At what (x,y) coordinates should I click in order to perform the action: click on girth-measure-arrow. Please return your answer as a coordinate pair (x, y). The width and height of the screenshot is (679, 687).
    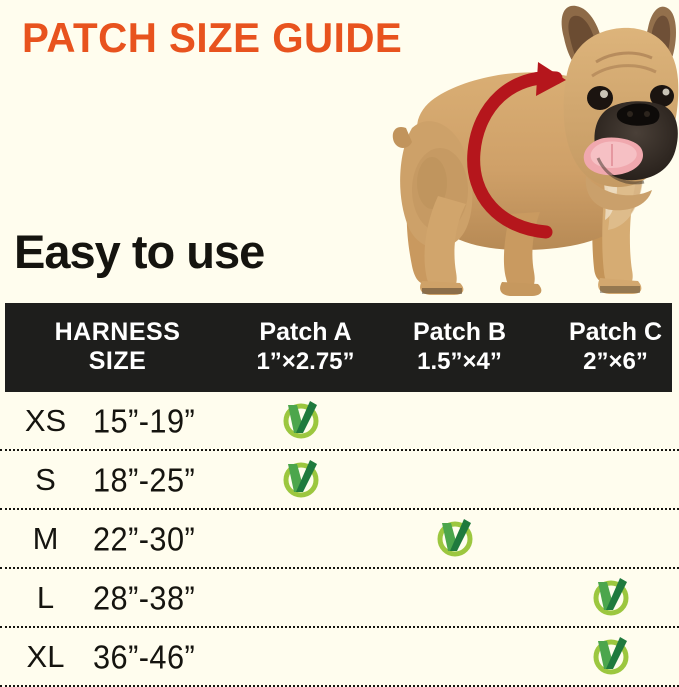
    Looking at the image, I should click on (516, 150).